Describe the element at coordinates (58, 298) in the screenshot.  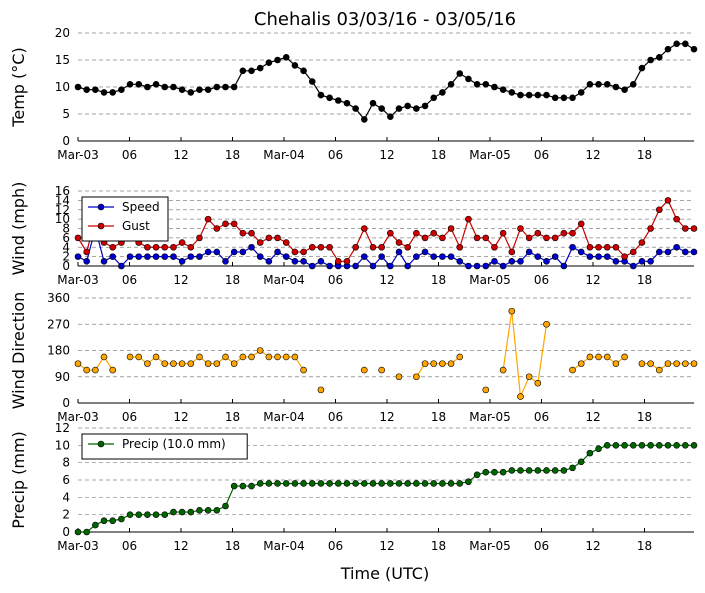
I see `y-tick-label: 360` at that location.